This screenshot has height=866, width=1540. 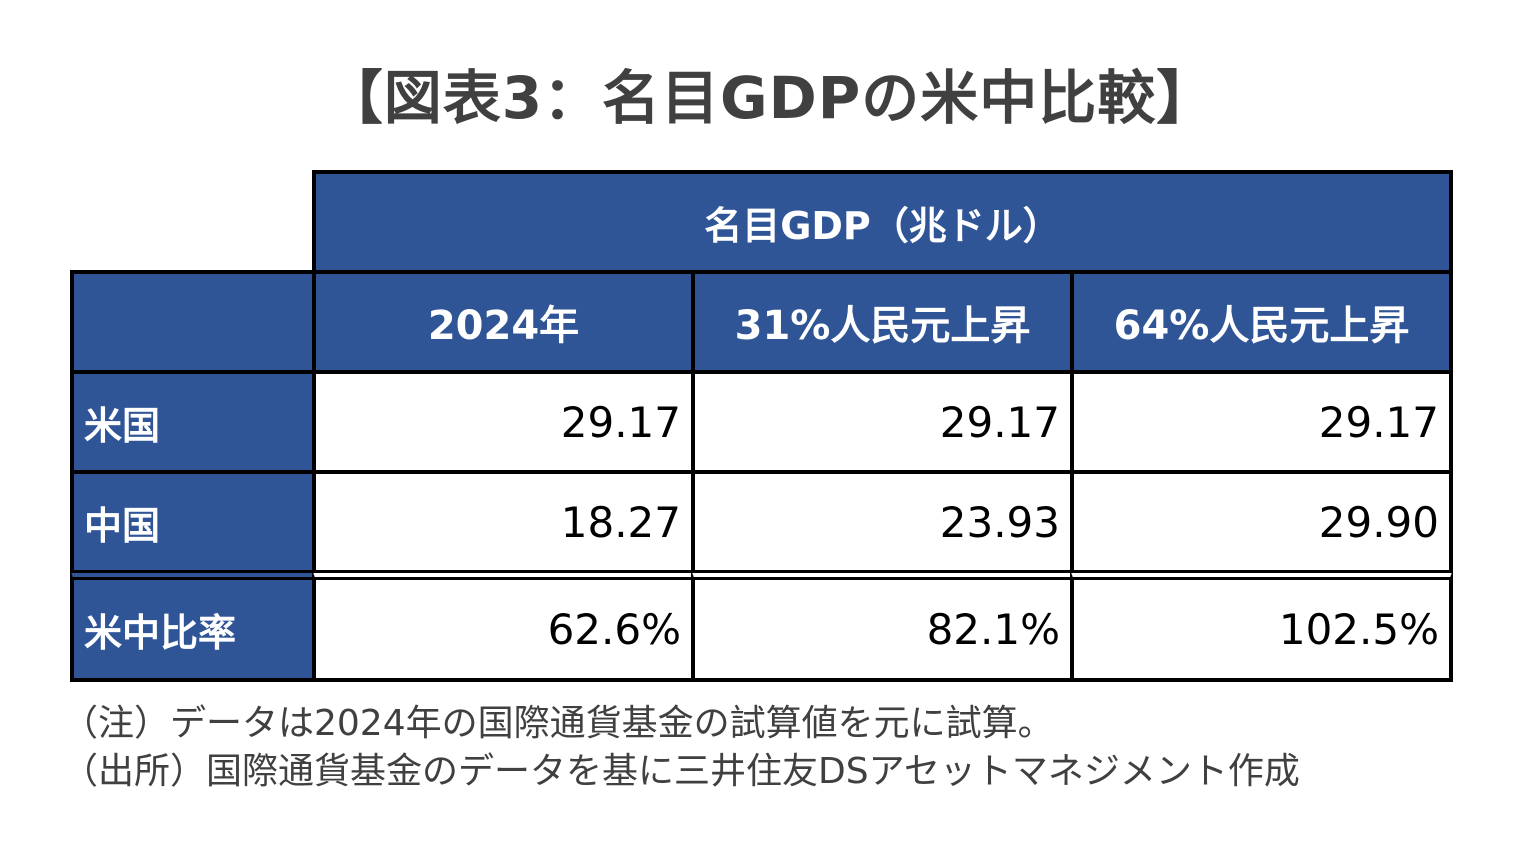 I want to click on header-corner-cell, so click(x=193, y=322).